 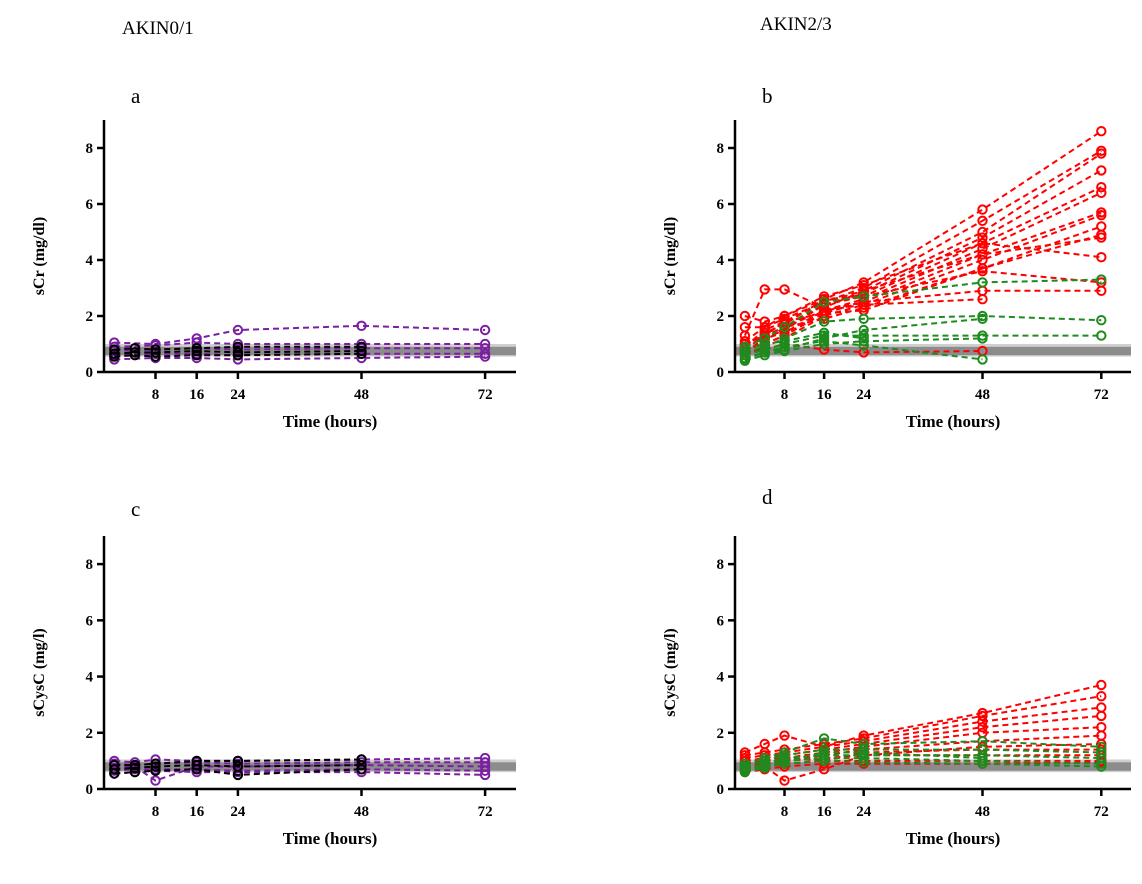 What do you see at coordinates (330, 421) in the screenshot?
I see `x-axis-title: Time (hours)` at bounding box center [330, 421].